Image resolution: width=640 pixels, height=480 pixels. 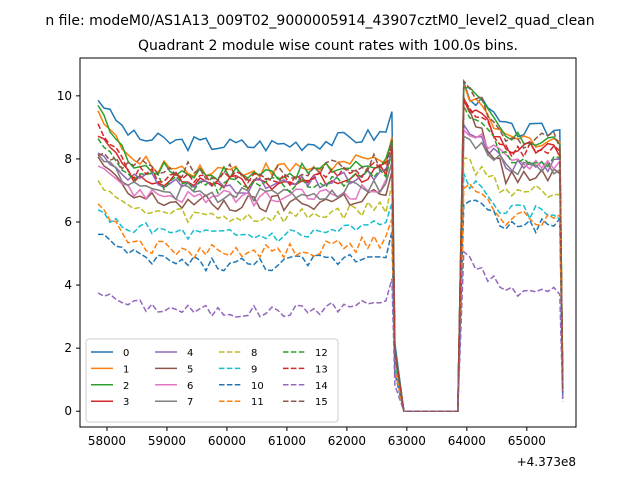 What do you see at coordinates (321, 353) in the screenshot?
I see `legend-label-12: 12` at bounding box center [321, 353].